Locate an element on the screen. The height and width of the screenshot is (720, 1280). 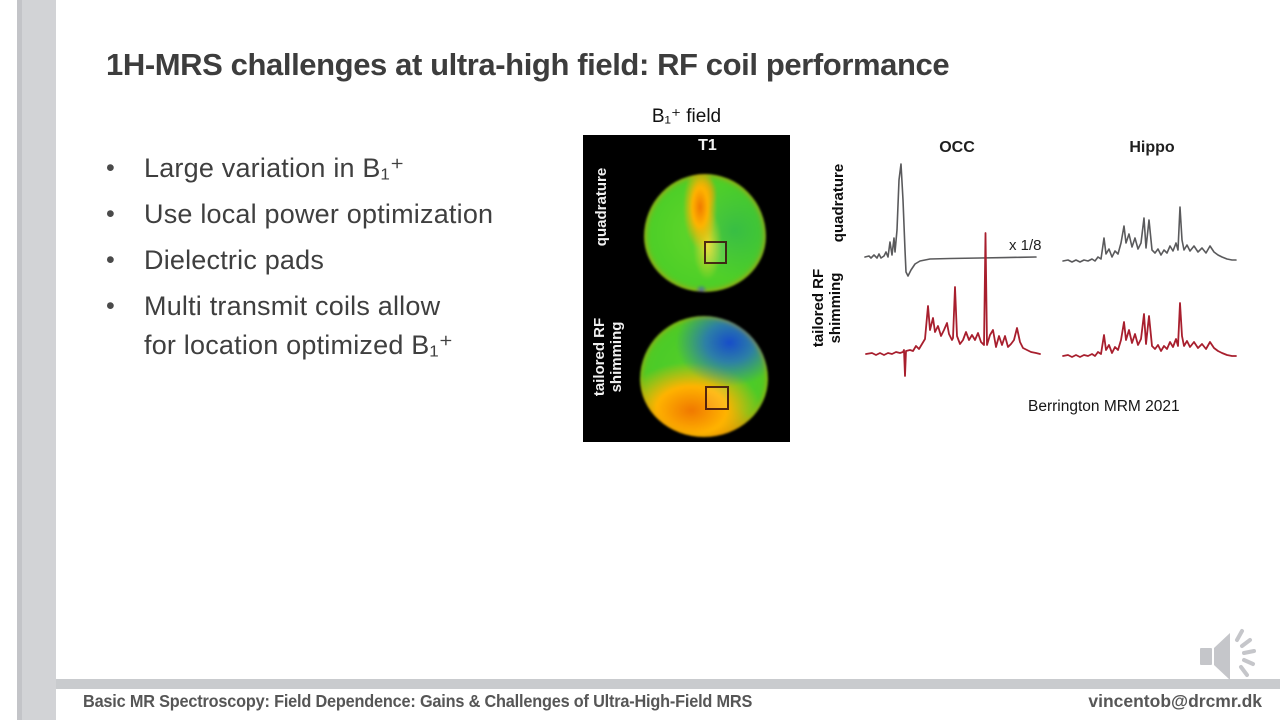
list-item: • Use local power optimization is located at coordinates (351, 214).